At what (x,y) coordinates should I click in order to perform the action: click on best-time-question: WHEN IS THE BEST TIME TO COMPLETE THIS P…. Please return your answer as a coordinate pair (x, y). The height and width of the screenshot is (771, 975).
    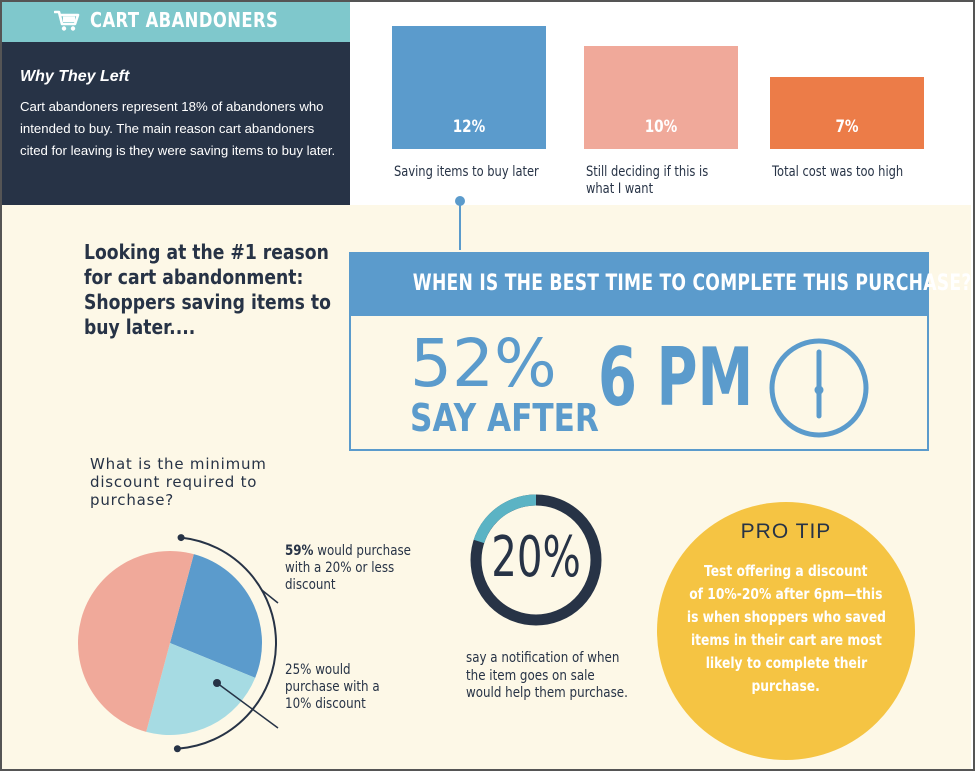
    Looking at the image, I should click on (692, 283).